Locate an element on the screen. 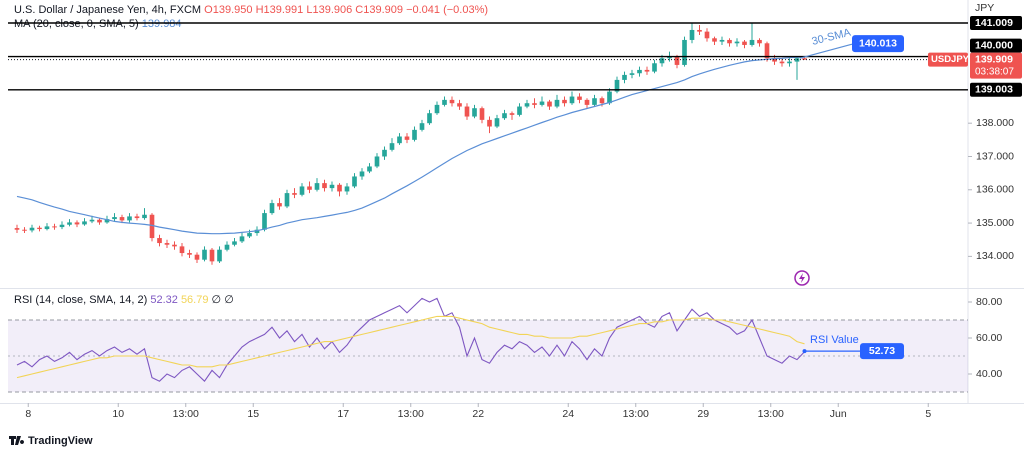 The image size is (1024, 454). rsi-legend-title: RSI (14, close, SMA, 14, 2) is located at coordinates (80, 300).